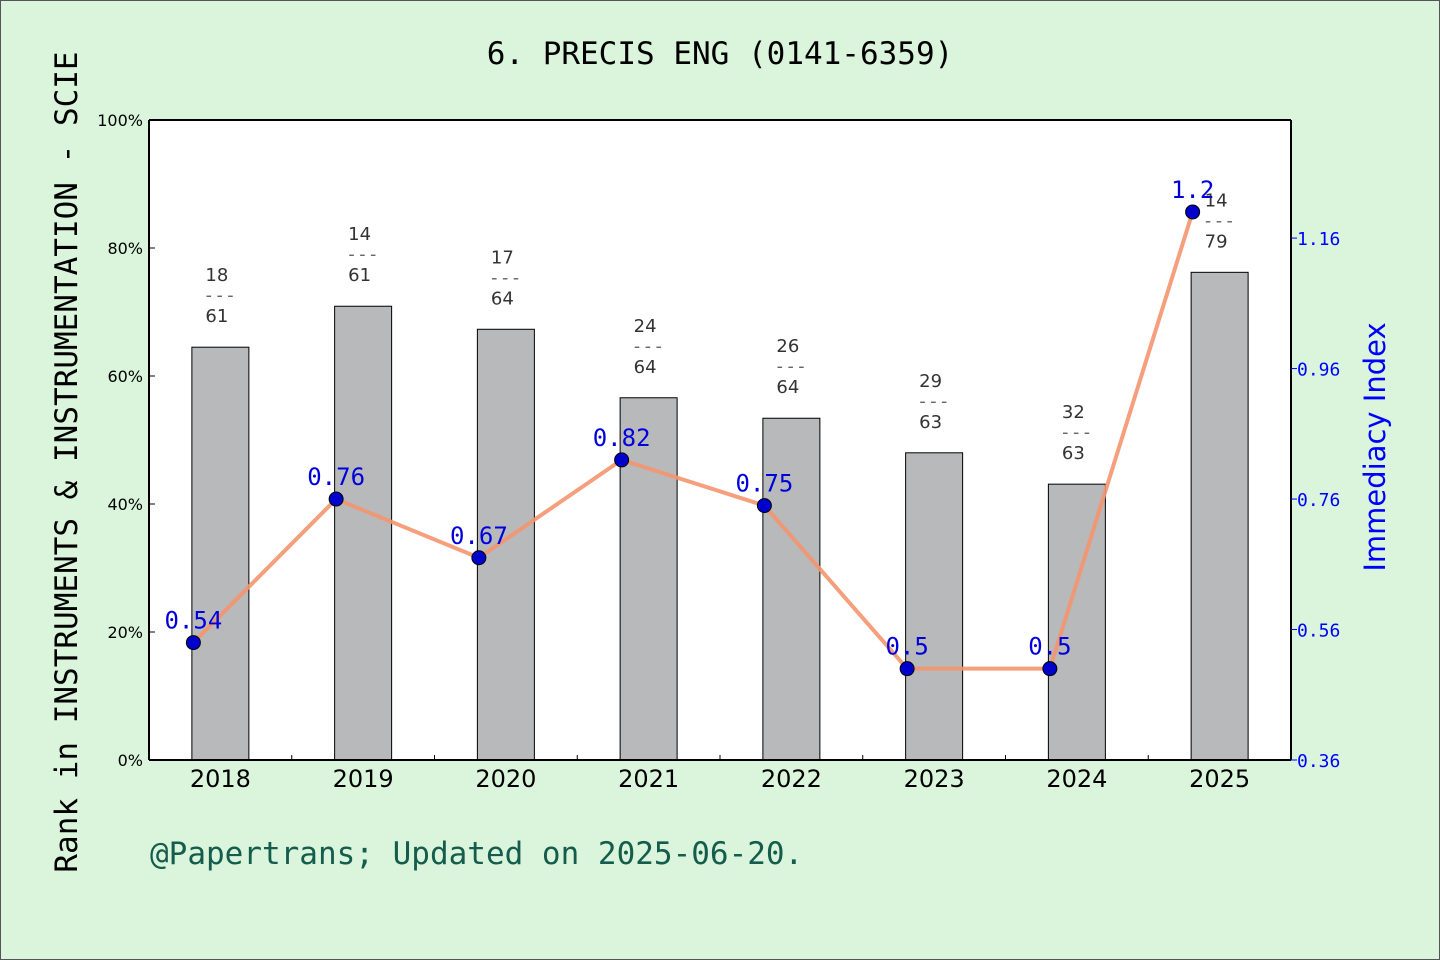  What do you see at coordinates (648, 579) in the screenshot?
I see `bar-2021` at bounding box center [648, 579].